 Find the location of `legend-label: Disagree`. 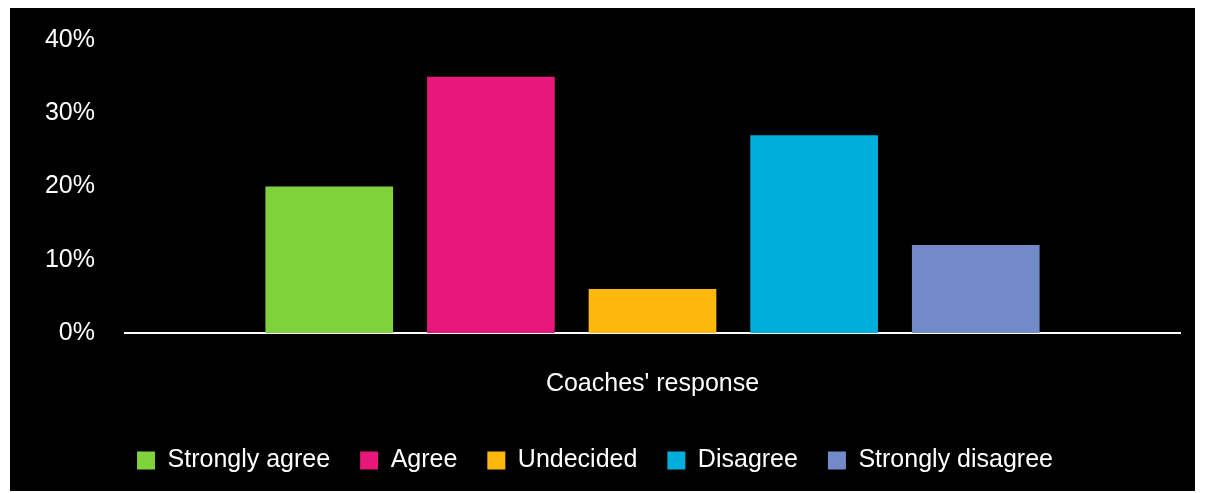

legend-label: Disagree is located at coordinates (747, 458).